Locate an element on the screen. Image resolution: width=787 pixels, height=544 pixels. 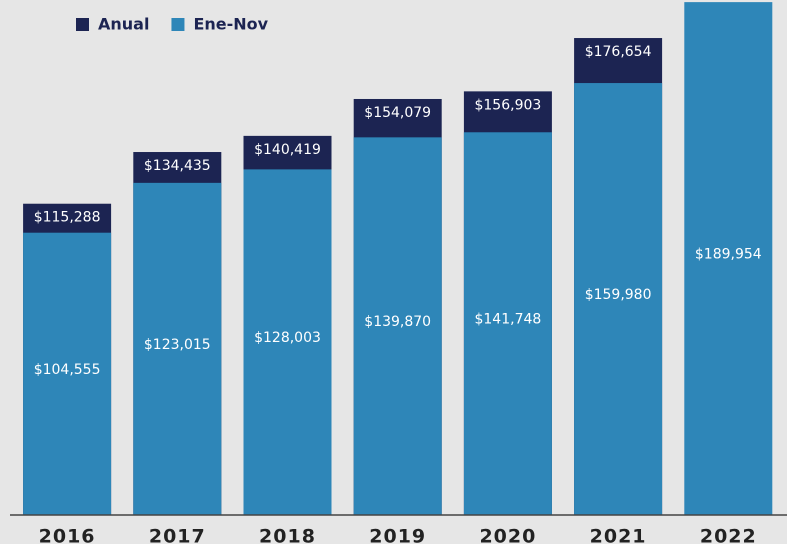
x-tick-label: 2021 is located at coordinates (618, 535).